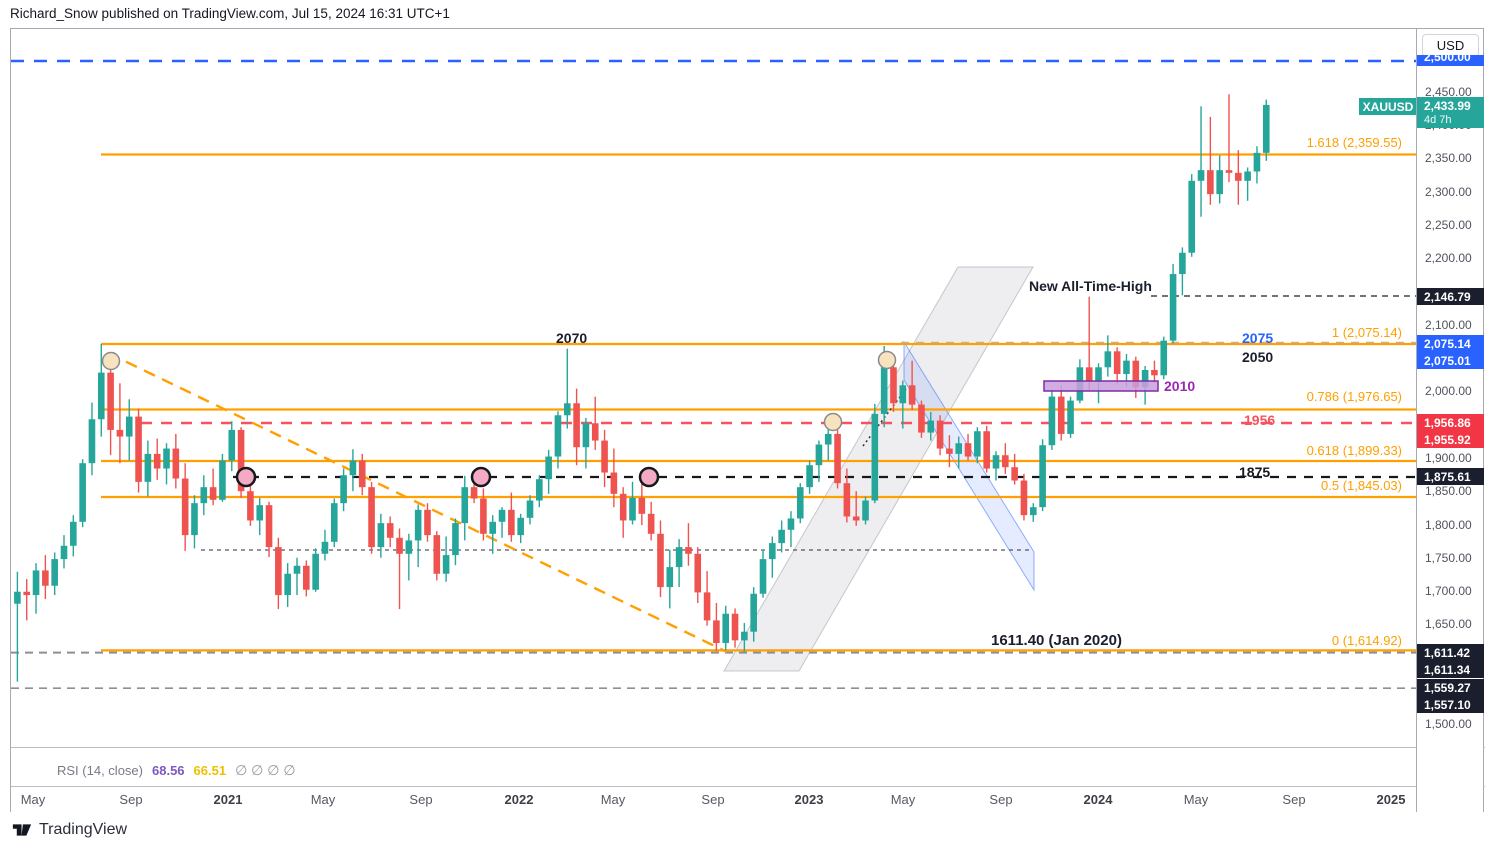 The width and height of the screenshot is (1492, 849). What do you see at coordinates (1448, 558) in the screenshot?
I see `price-tick: 1,750.00` at bounding box center [1448, 558].